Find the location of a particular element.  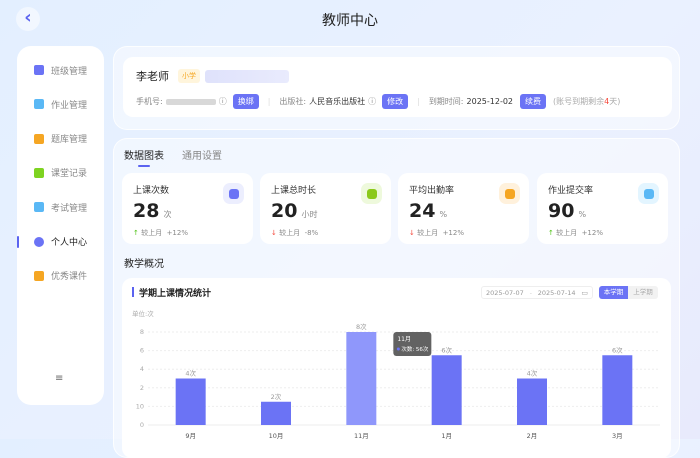

section-title: 教学概况 is located at coordinates (144, 264).